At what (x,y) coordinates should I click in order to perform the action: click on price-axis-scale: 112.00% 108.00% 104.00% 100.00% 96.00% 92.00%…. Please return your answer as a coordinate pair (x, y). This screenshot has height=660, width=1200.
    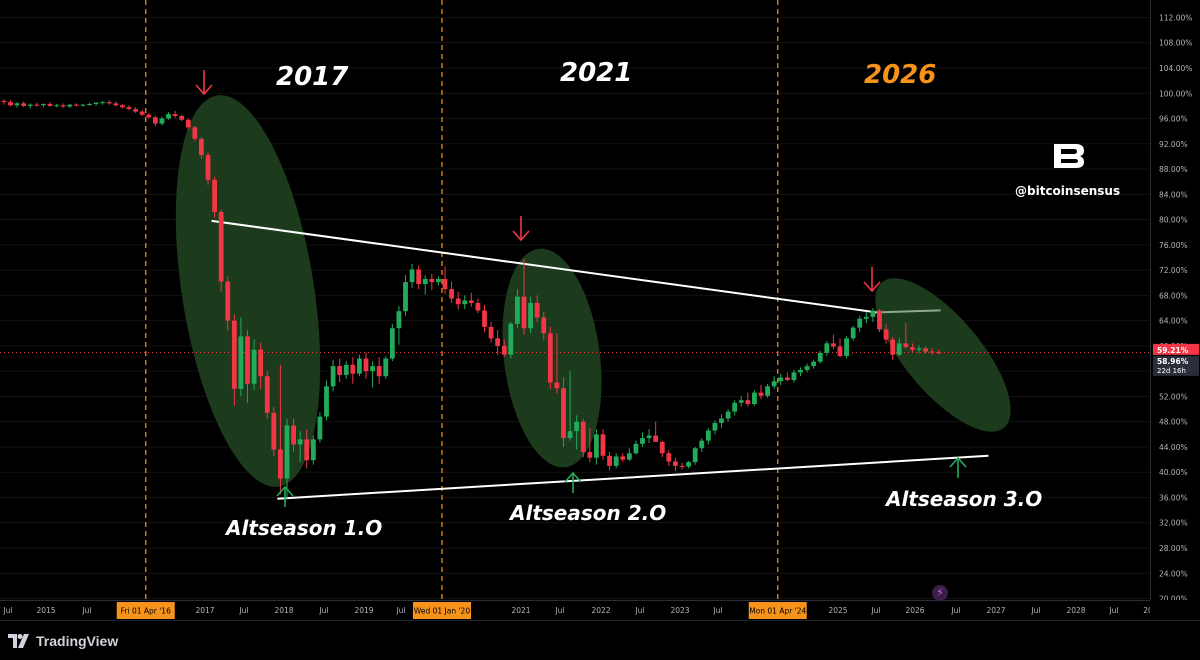
    Looking at the image, I should click on (1176, 308).